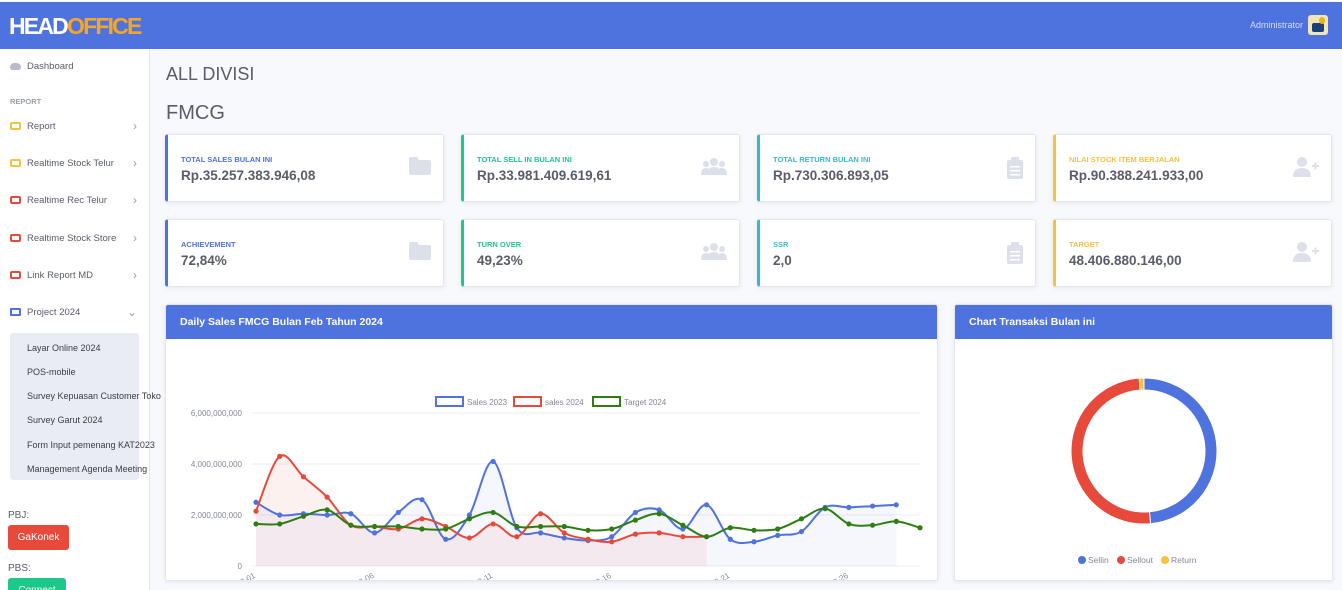 The height and width of the screenshot is (590, 1342). Describe the element at coordinates (1136, 175) in the screenshot. I see `card-value: Rp.90.388.241.933,00` at that location.